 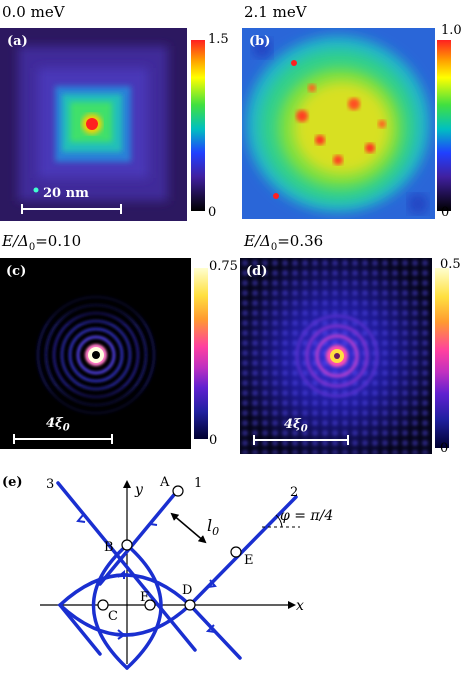 I want to click on heading-c-value: =0.10, so click(x=58, y=241).